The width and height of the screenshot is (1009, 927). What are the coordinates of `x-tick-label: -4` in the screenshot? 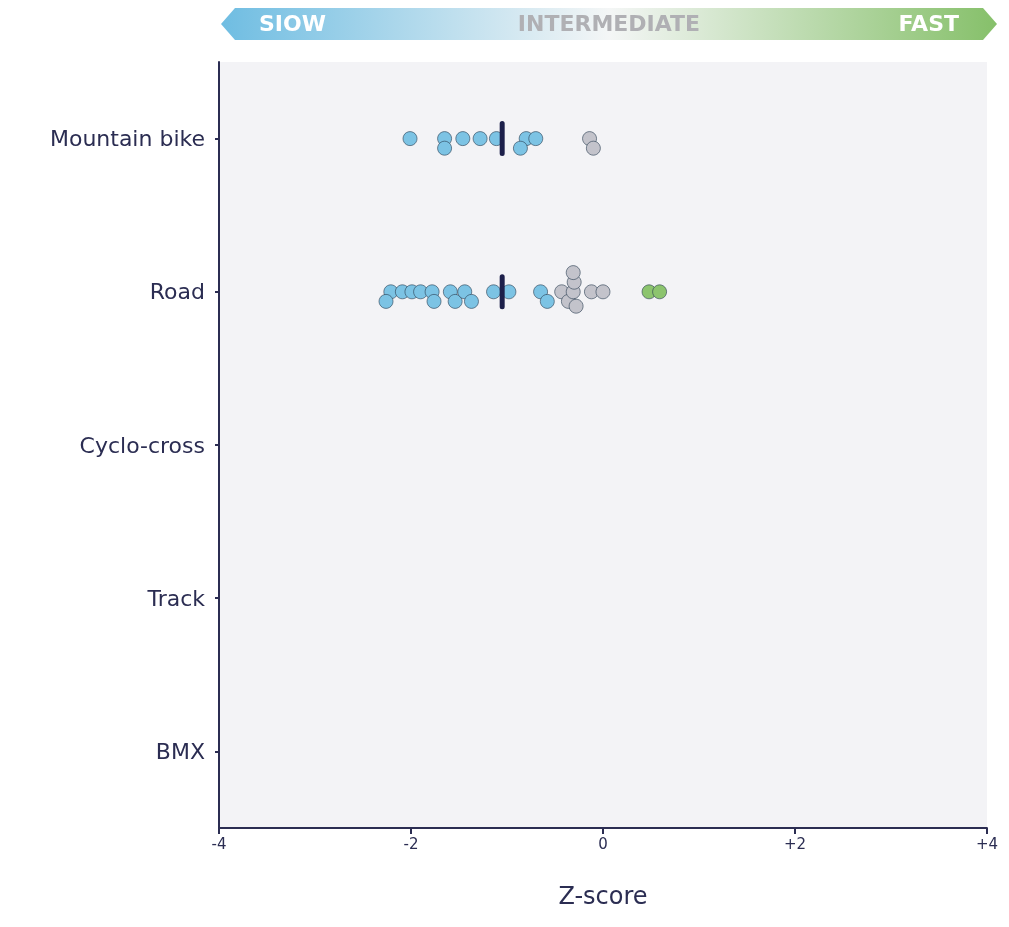 It's located at (219, 843).